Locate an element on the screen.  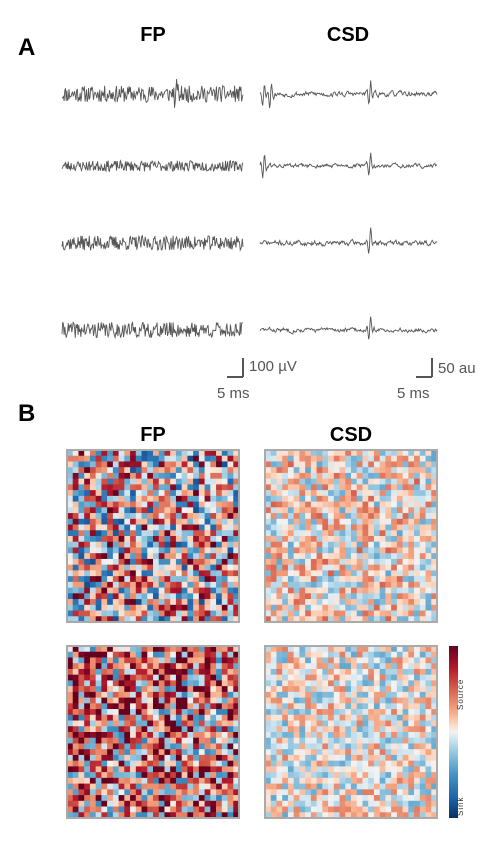
csd-scalebar-amplitude: 50 au is located at coordinates (457, 368).